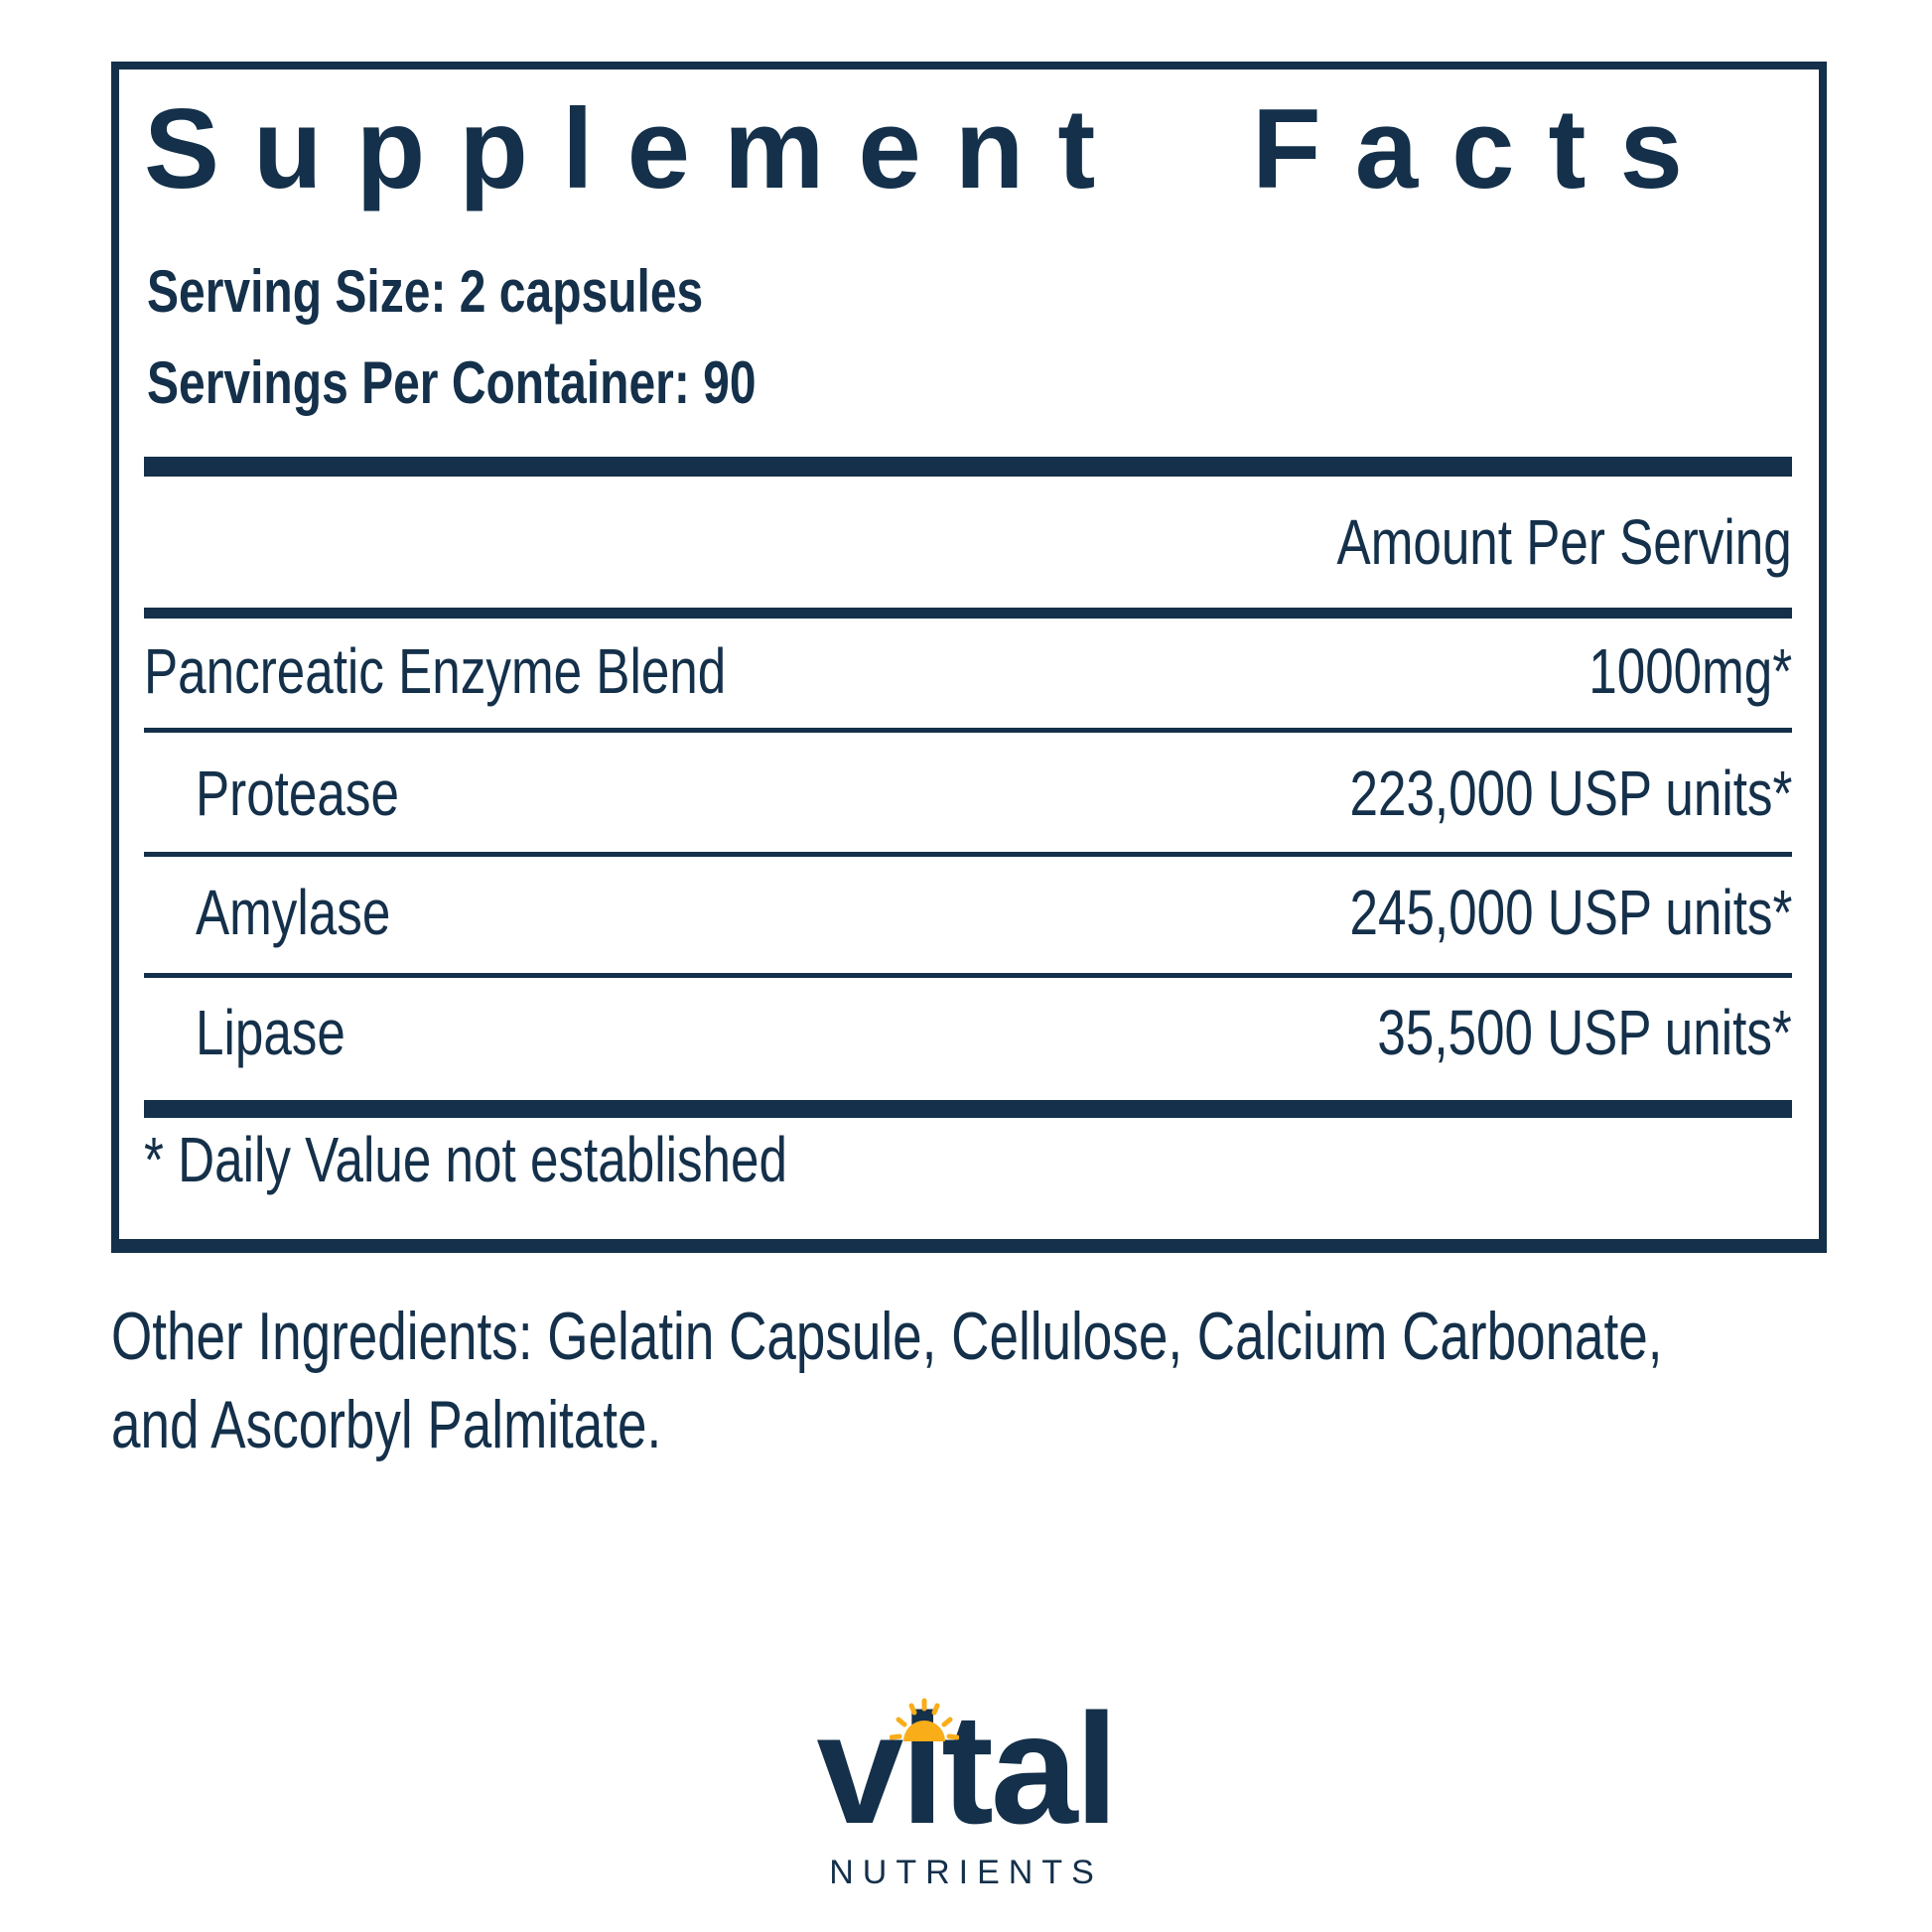  What do you see at coordinates (968, 671) in the screenshot?
I see `table-row: Pancreatic Enzyme Blend 1000mg*` at bounding box center [968, 671].